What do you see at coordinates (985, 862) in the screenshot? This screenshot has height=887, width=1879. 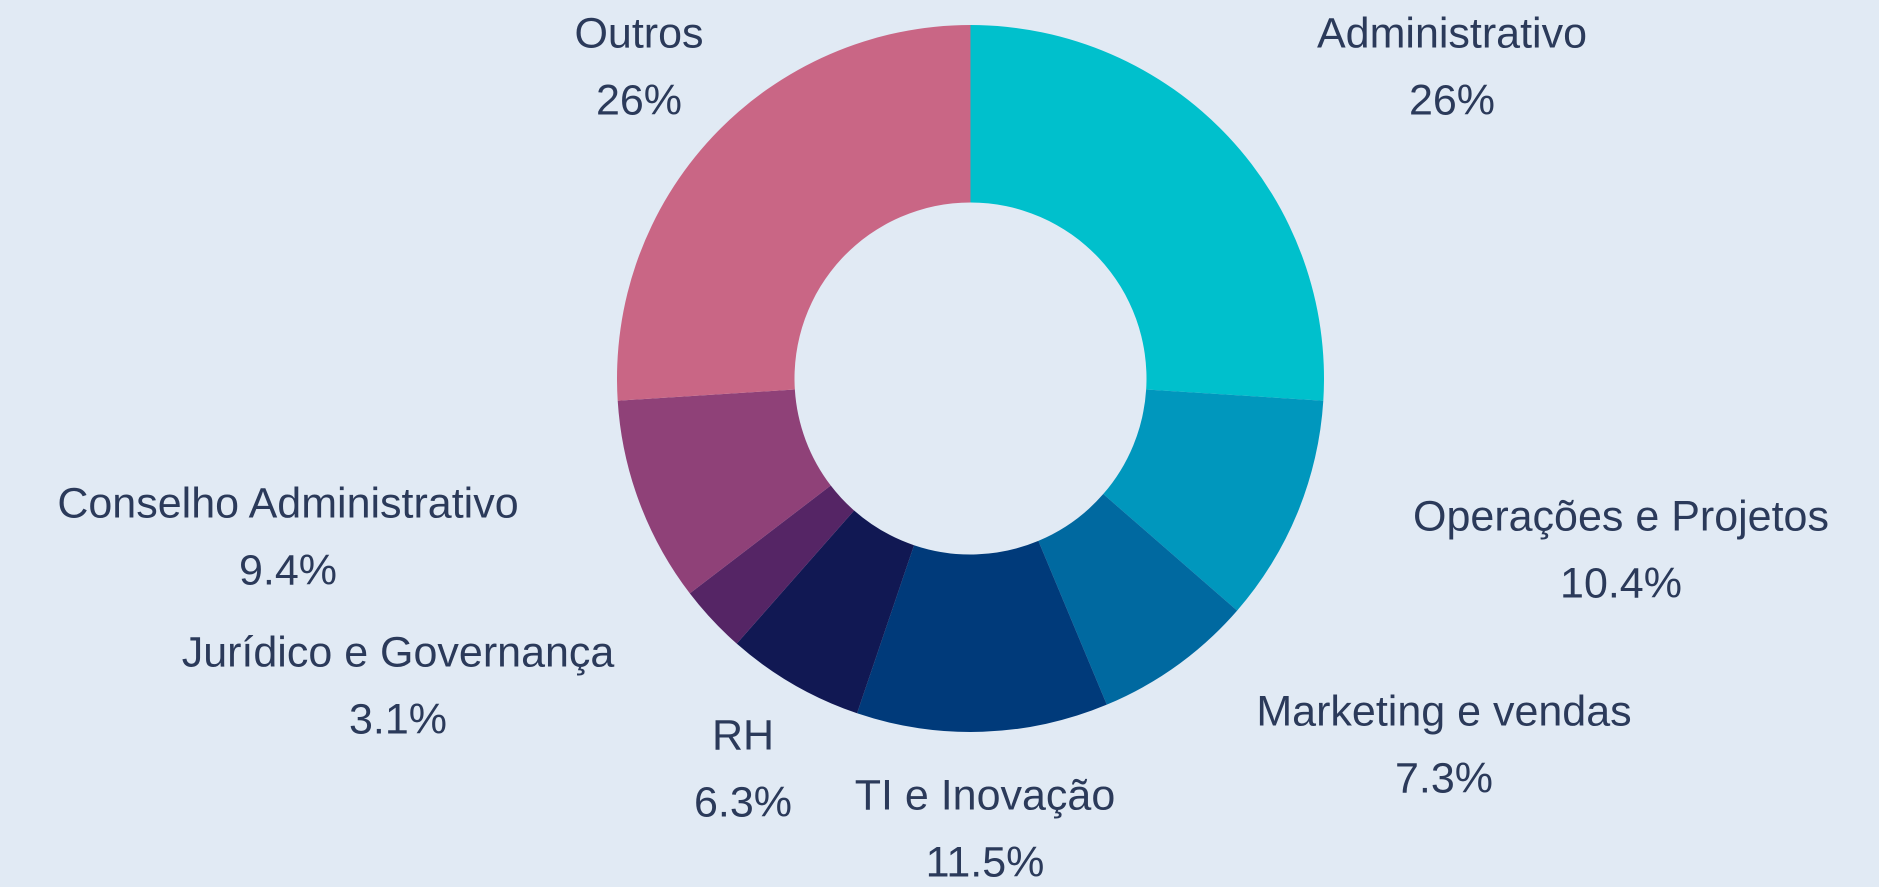 I see `value-label: 11.5%` at bounding box center [985, 862].